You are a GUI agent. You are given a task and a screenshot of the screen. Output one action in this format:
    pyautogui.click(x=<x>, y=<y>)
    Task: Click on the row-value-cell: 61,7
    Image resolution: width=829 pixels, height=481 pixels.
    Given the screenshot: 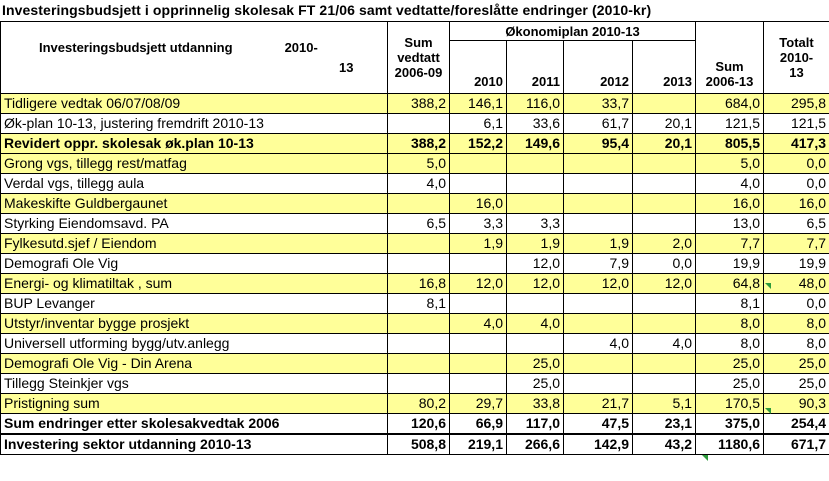 What is the action you would take?
    pyautogui.click(x=598, y=123)
    